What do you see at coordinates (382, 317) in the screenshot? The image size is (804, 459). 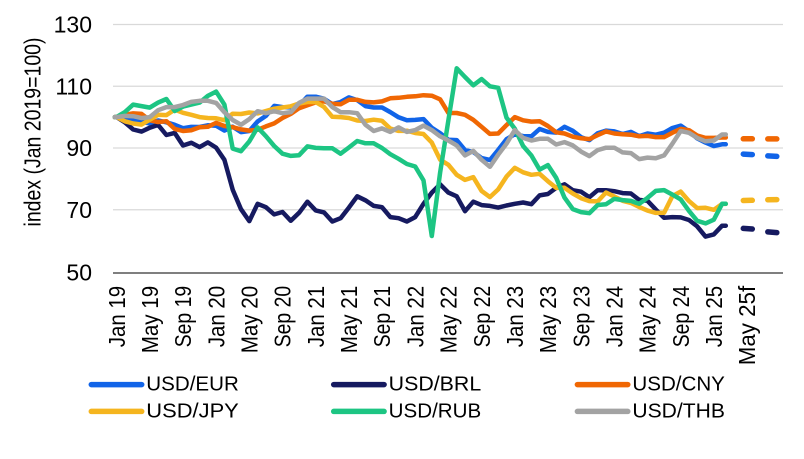 I see `svg-text: Sep 21` at bounding box center [382, 317].